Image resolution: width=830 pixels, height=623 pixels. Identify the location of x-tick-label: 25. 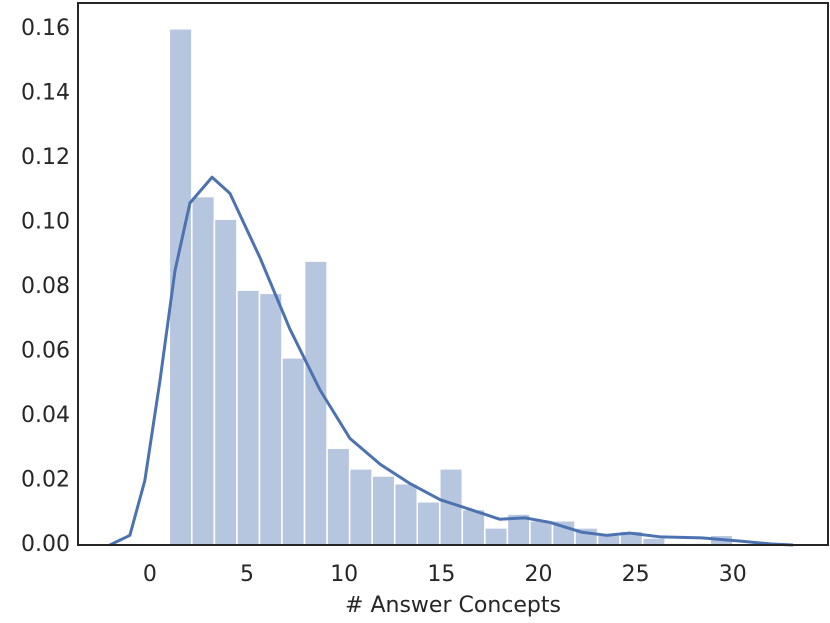
(636, 574).